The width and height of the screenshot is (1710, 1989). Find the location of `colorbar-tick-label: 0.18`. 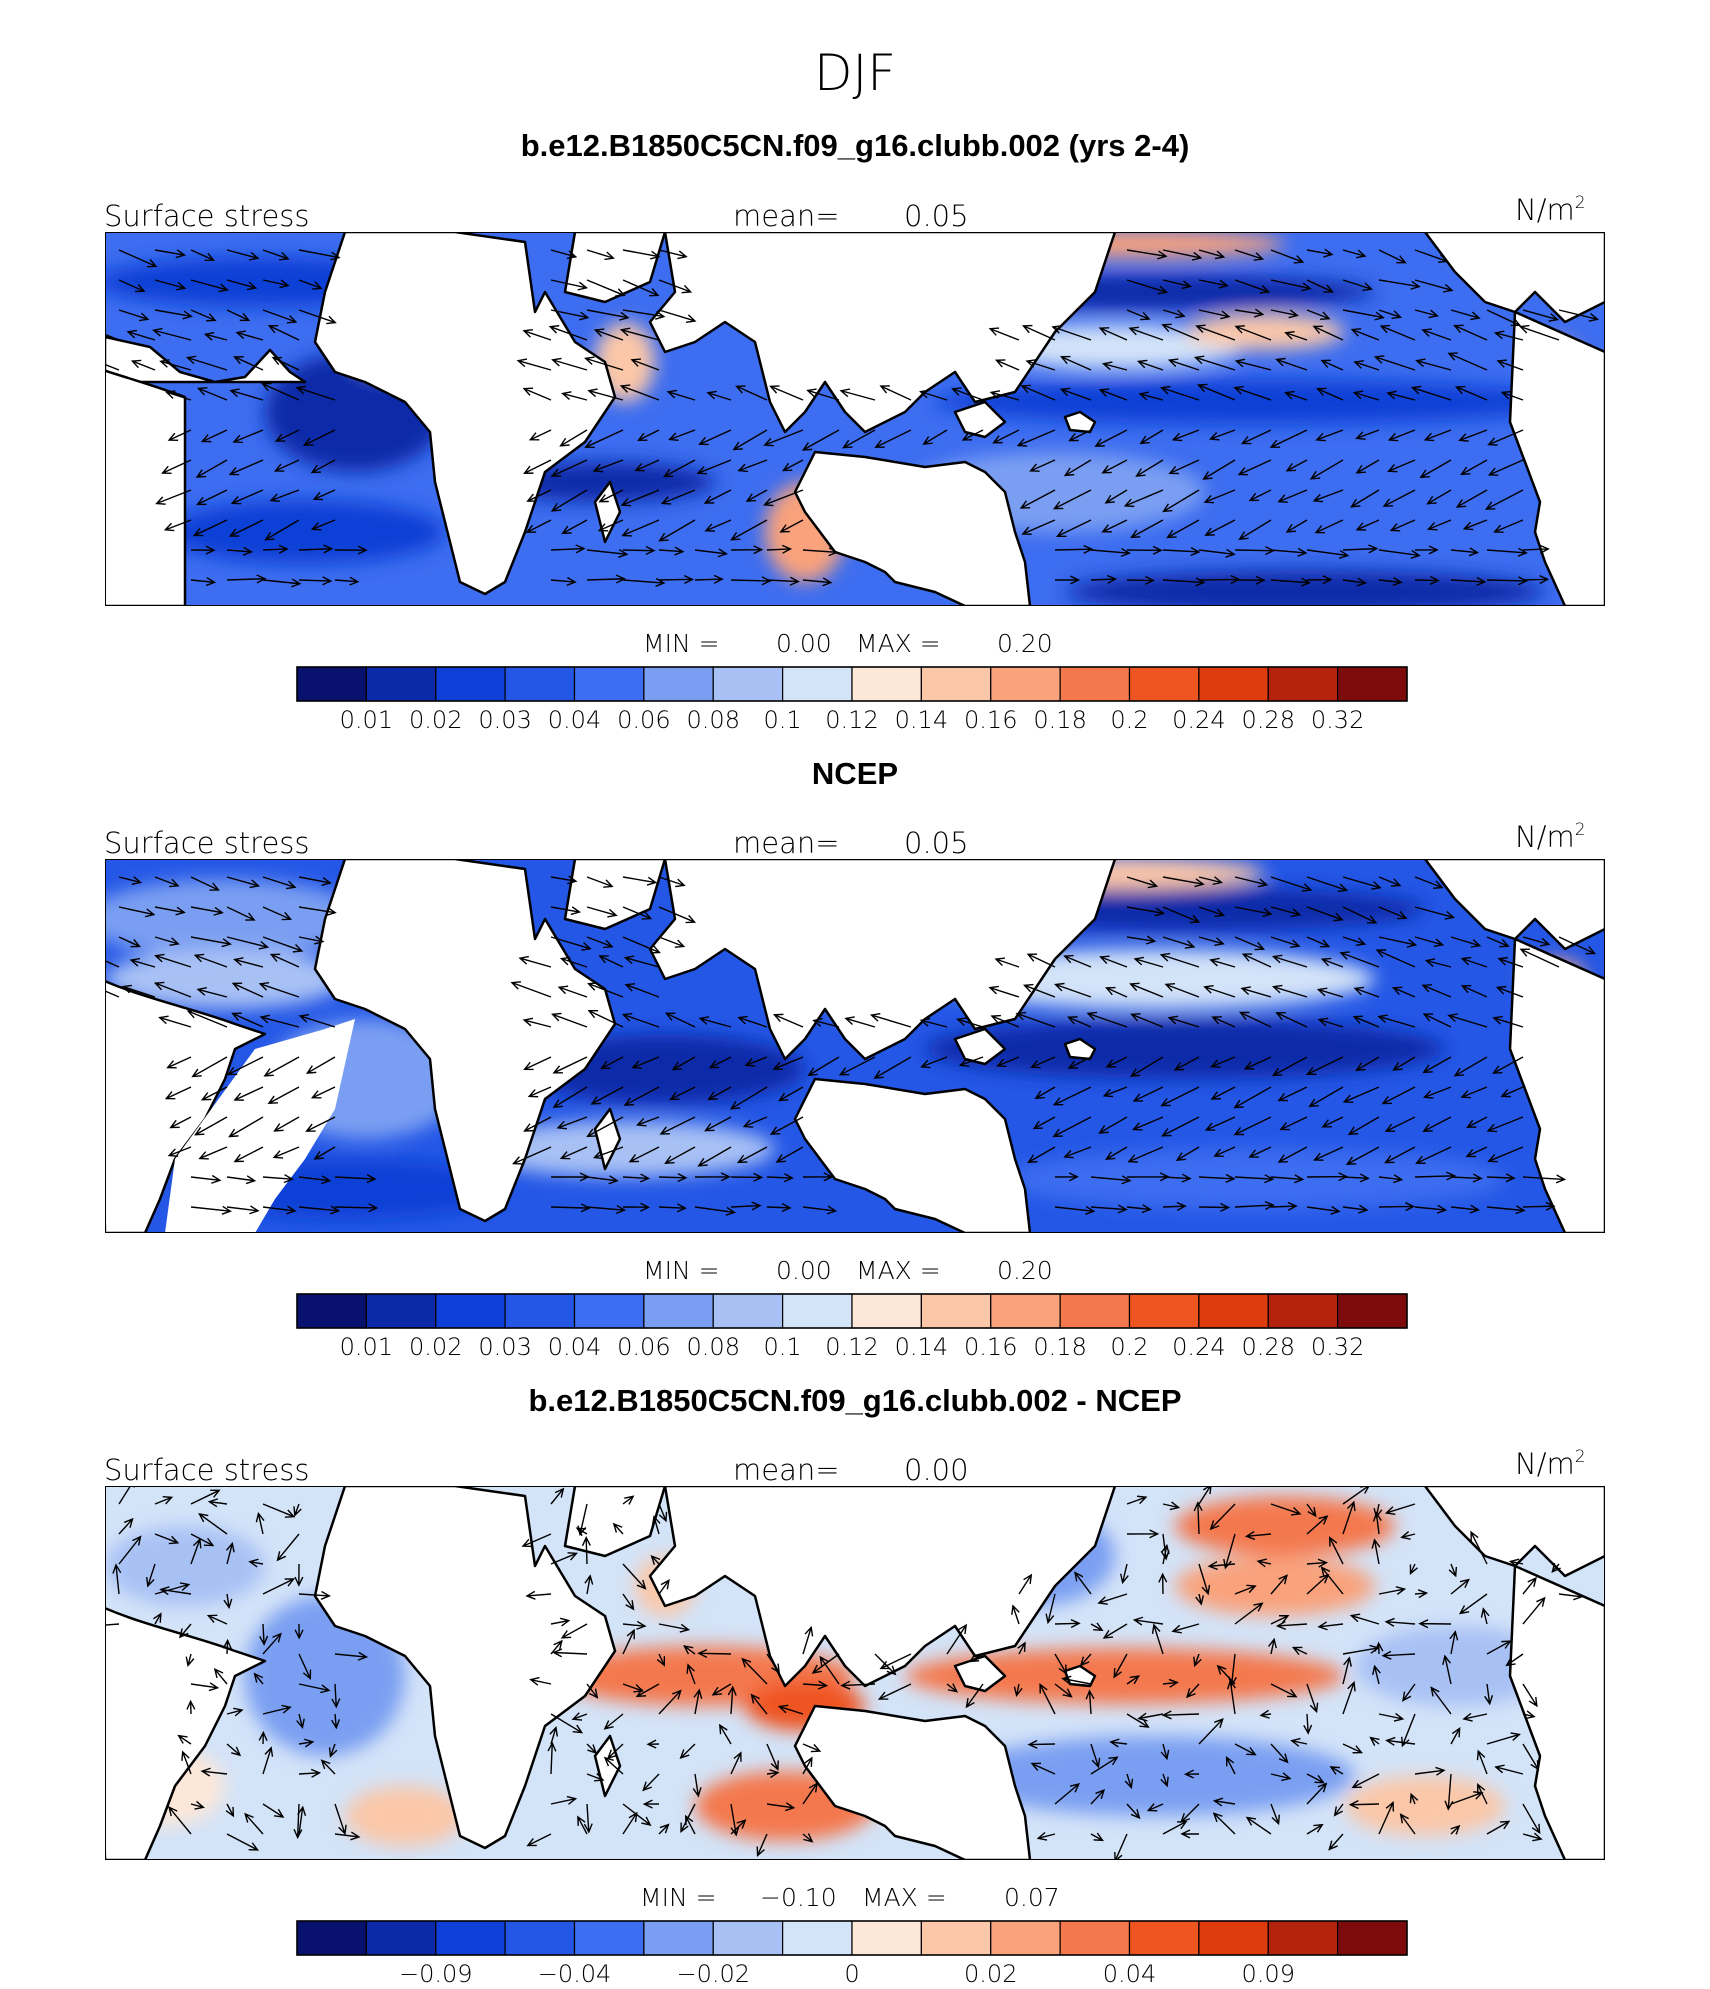

colorbar-tick-label: 0.18 is located at coordinates (1059, 720).